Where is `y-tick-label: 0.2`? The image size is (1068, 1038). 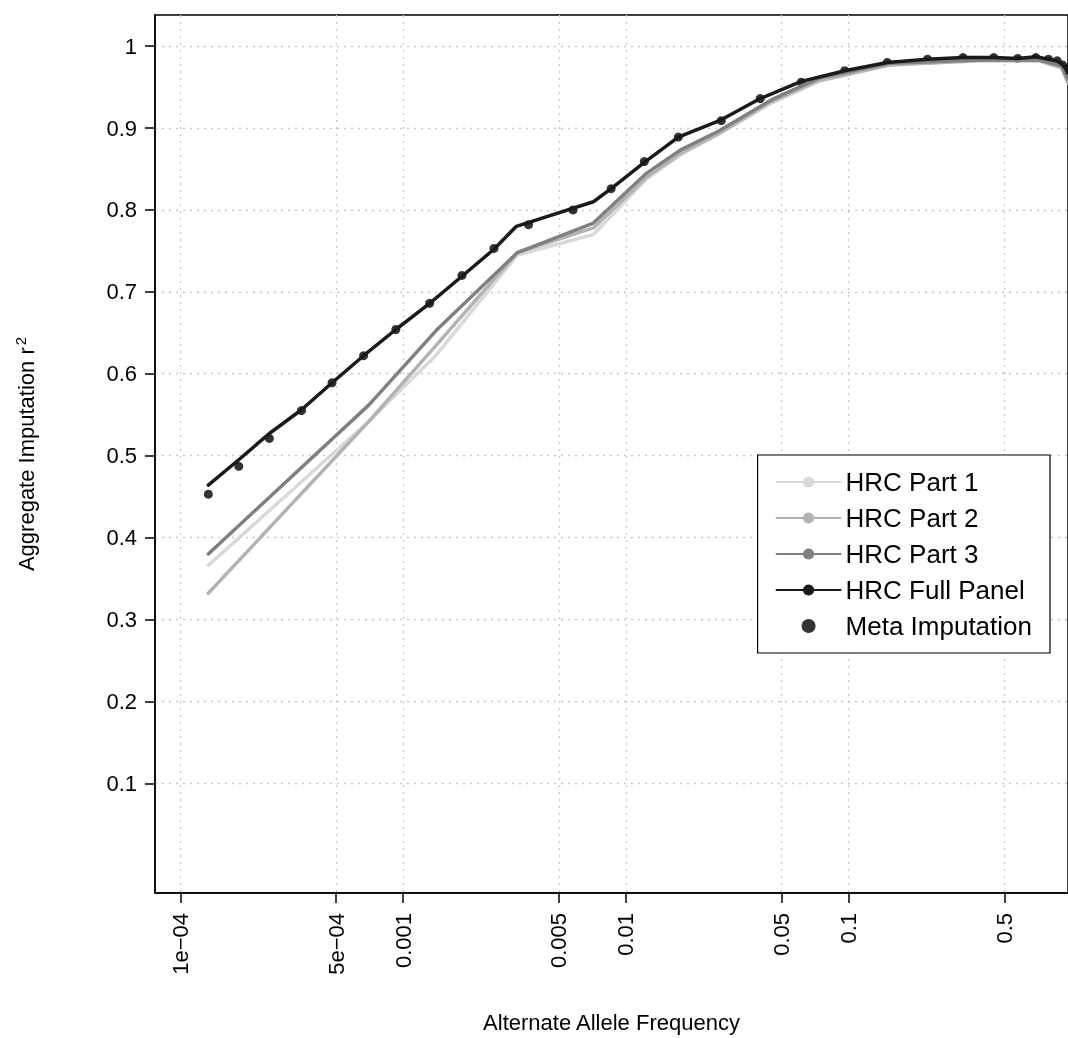
y-tick-label: 0.2 is located at coordinates (121, 701).